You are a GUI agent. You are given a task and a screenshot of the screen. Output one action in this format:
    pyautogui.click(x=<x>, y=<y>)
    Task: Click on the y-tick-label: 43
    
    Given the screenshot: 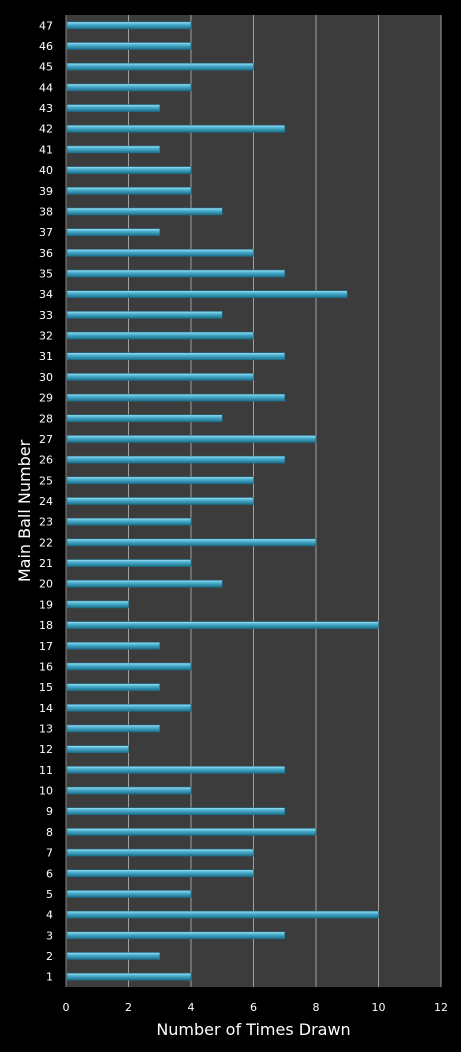 What is the action you would take?
    pyautogui.click(x=46, y=108)
    